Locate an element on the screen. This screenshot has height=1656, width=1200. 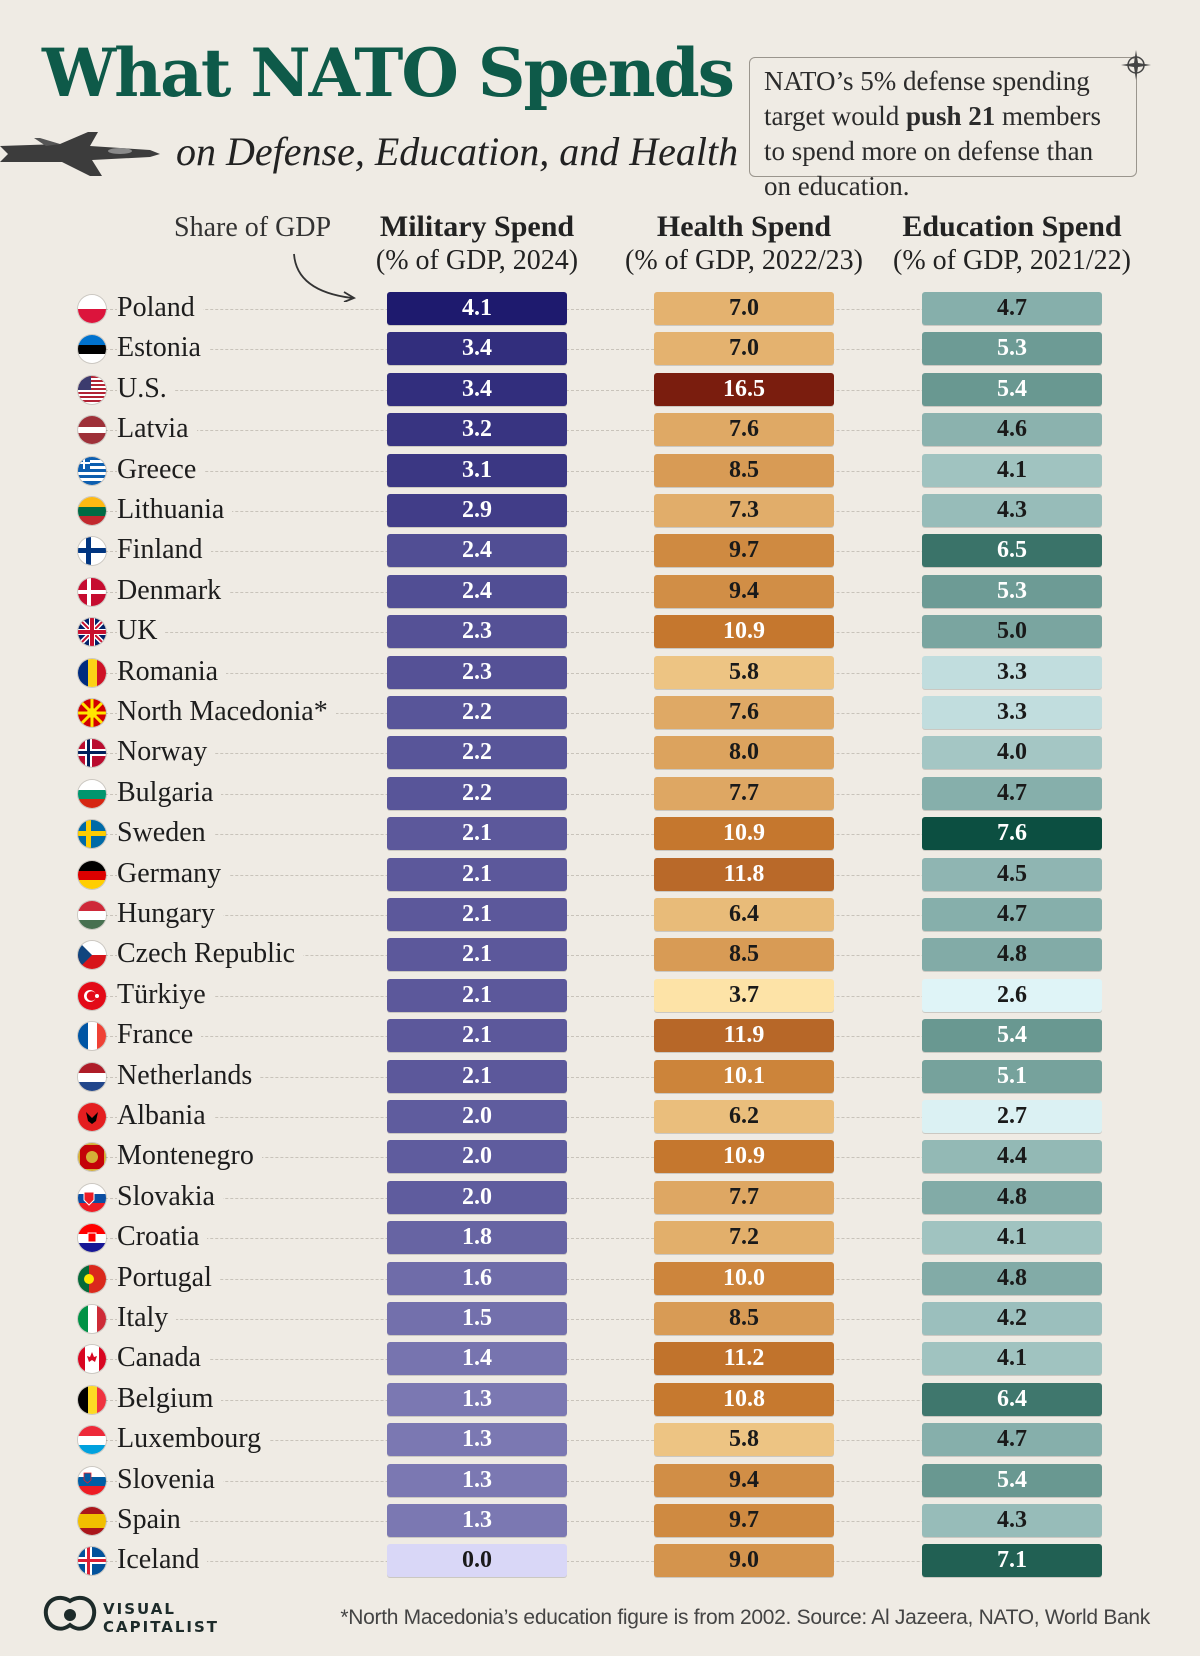
finland-flag-icon is located at coordinates (92, 551).